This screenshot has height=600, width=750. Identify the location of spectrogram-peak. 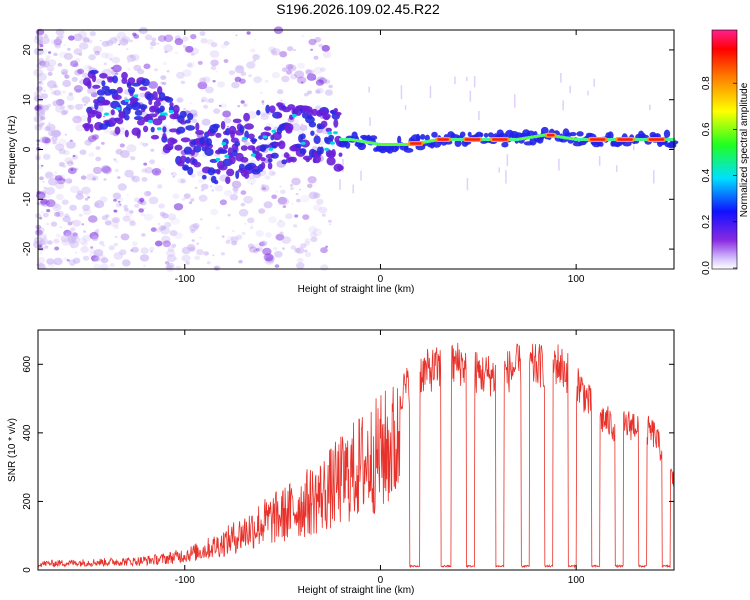
(656, 139).